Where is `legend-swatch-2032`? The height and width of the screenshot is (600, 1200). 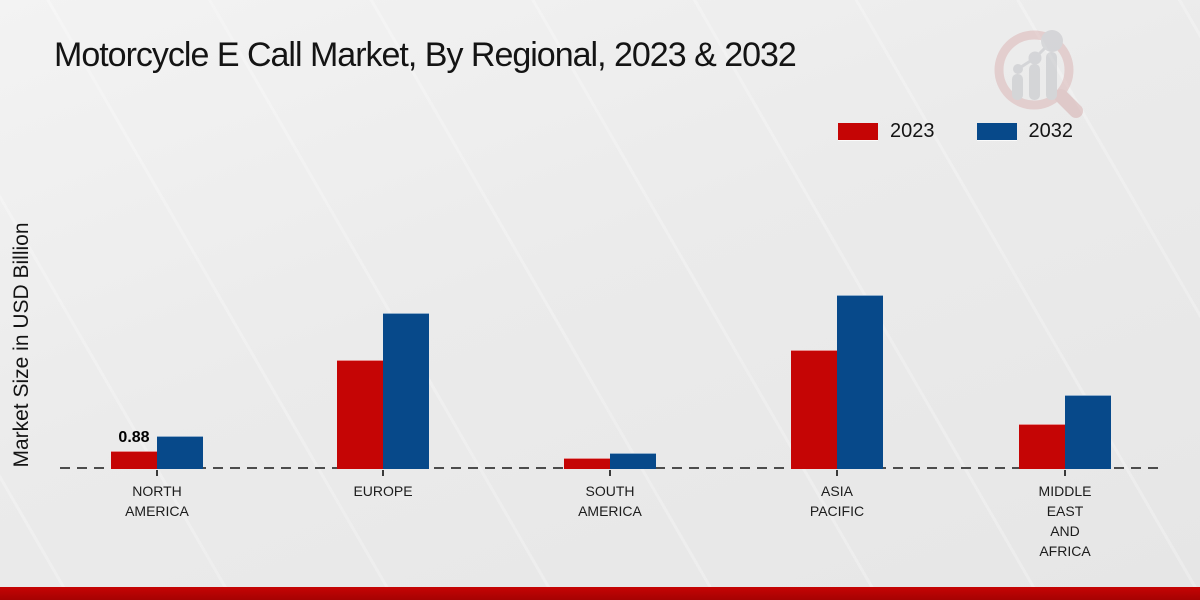 legend-swatch-2032 is located at coordinates (996, 131).